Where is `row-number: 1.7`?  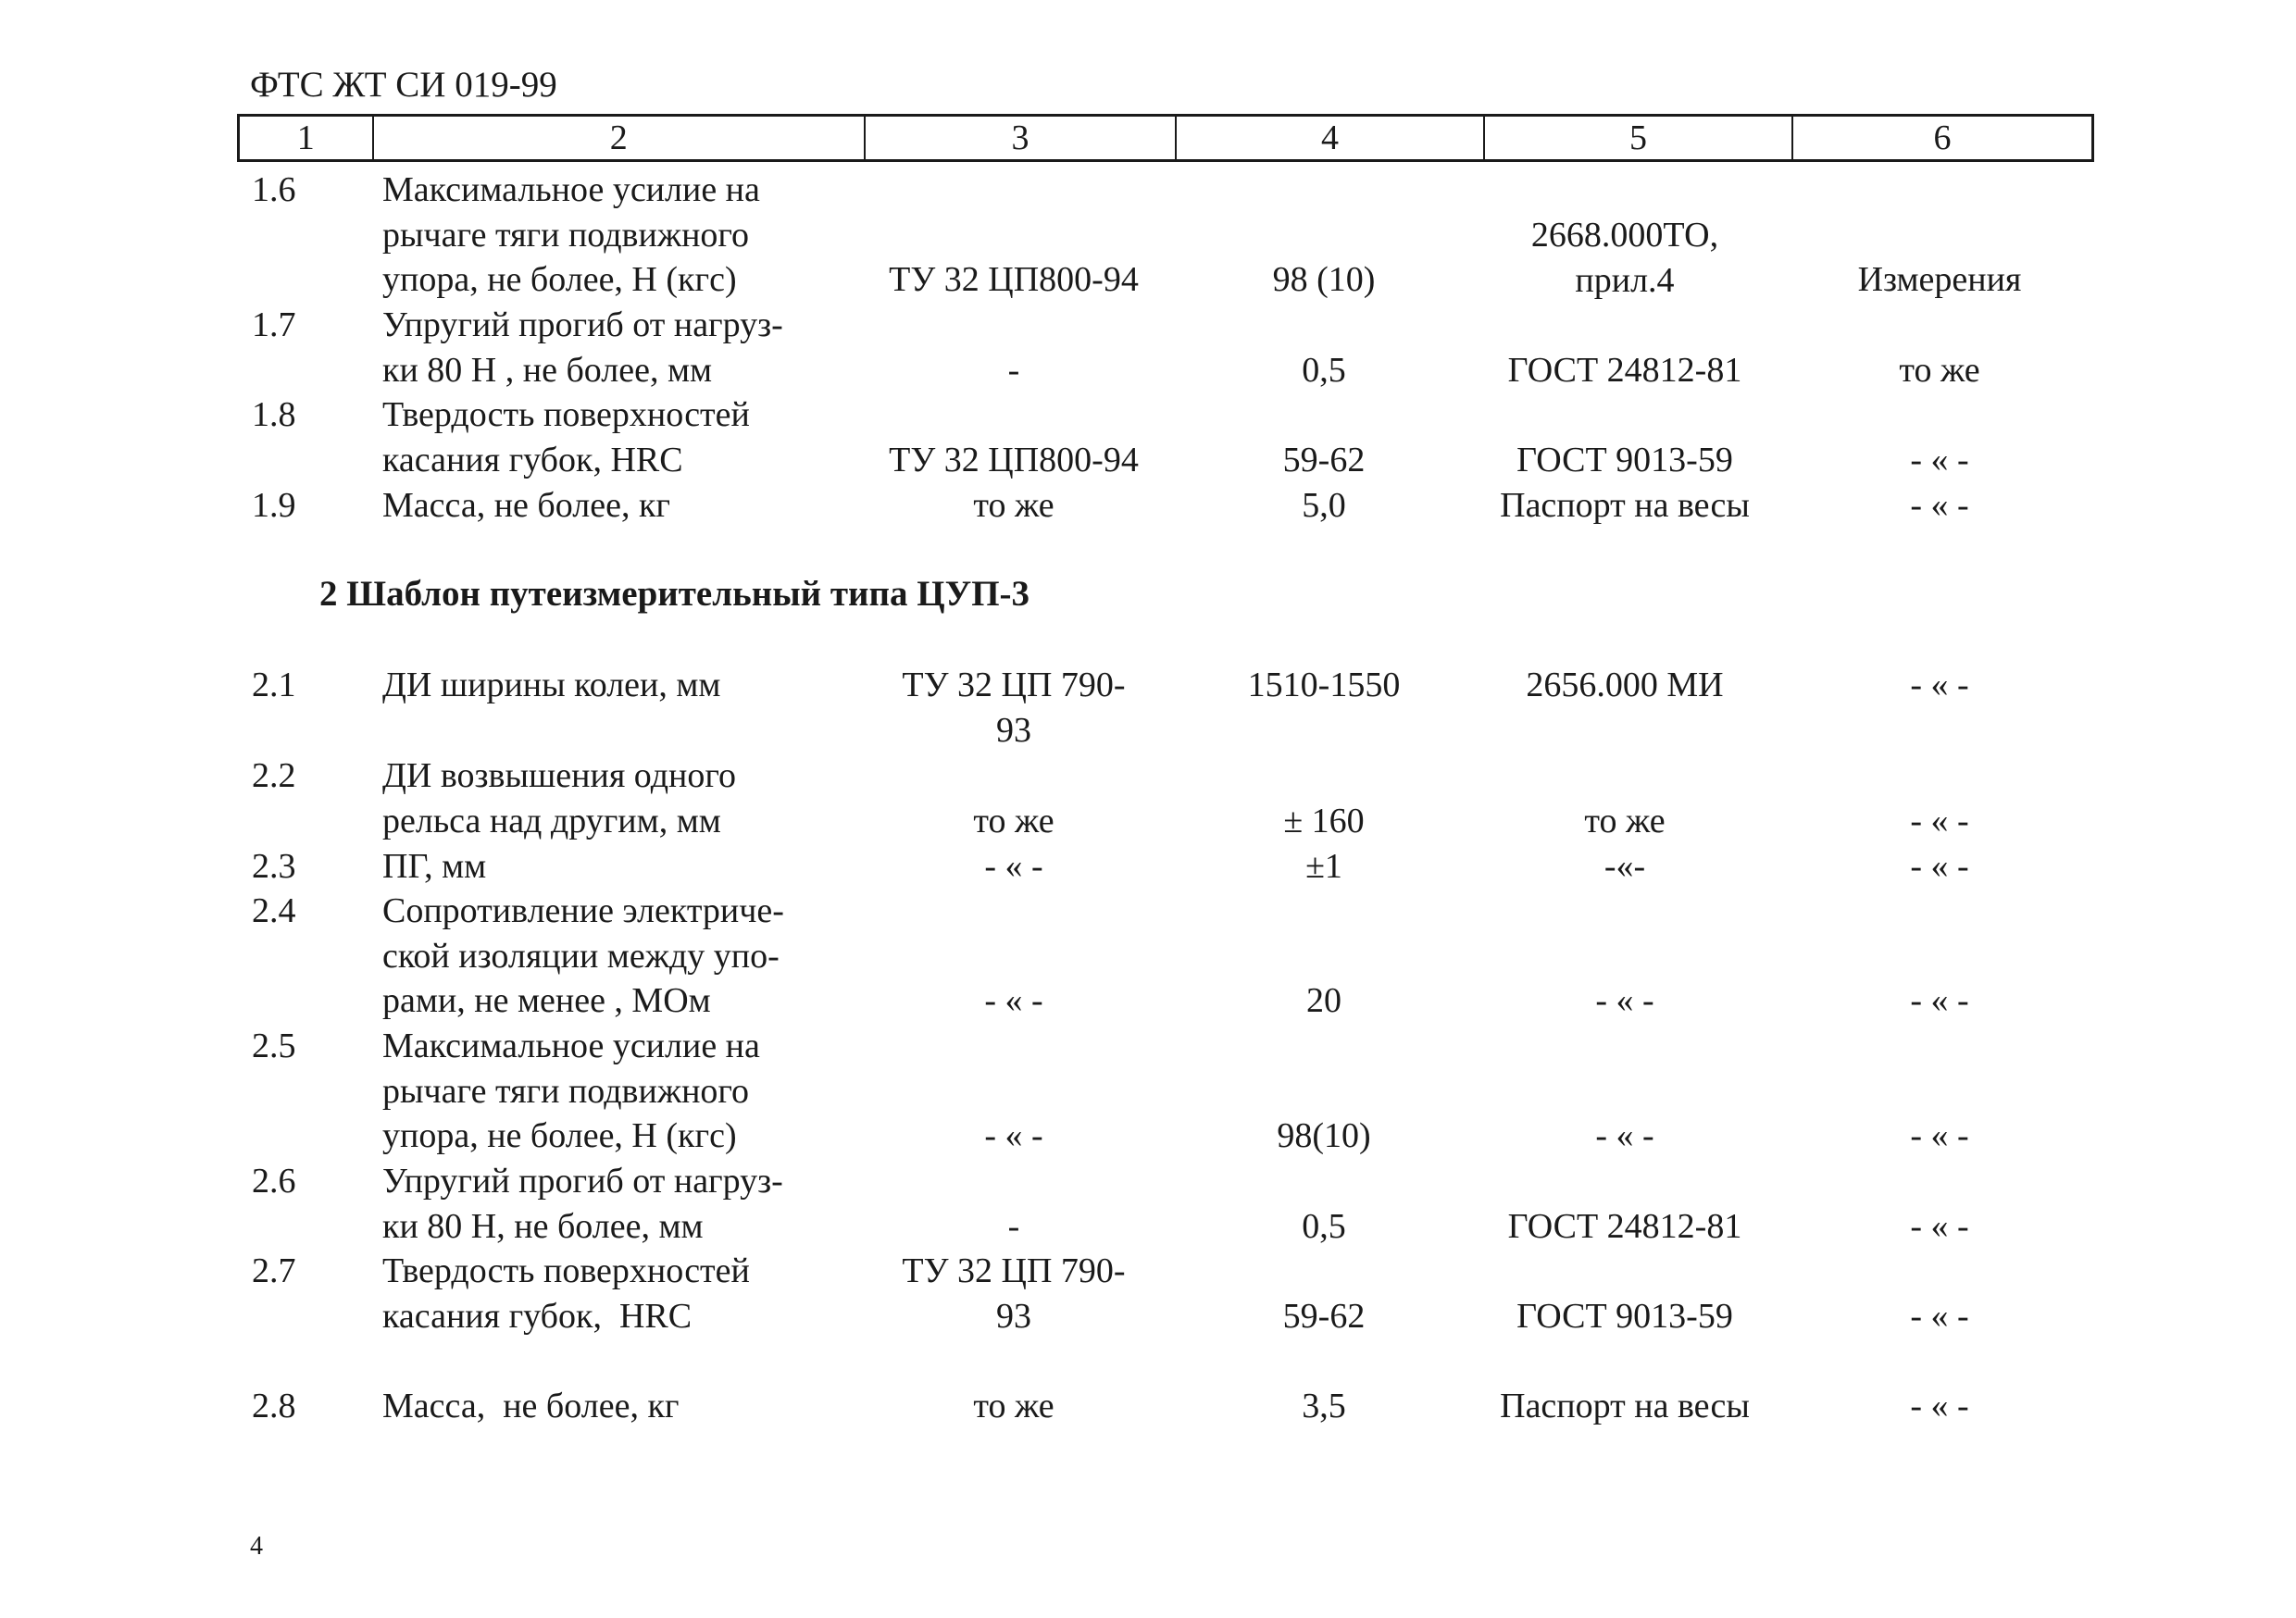 row-number: 1.7 is located at coordinates (274, 324).